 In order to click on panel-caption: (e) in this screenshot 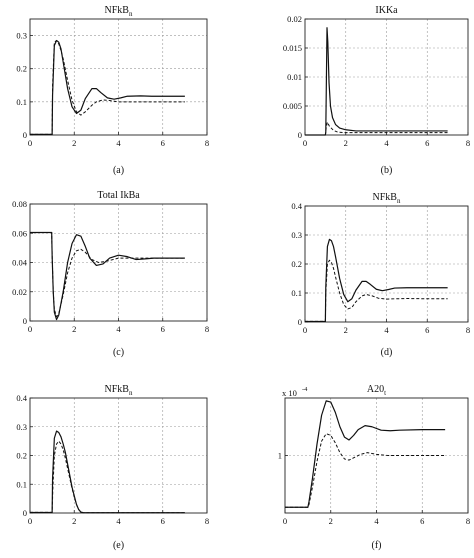, I will do `click(118, 545)`.